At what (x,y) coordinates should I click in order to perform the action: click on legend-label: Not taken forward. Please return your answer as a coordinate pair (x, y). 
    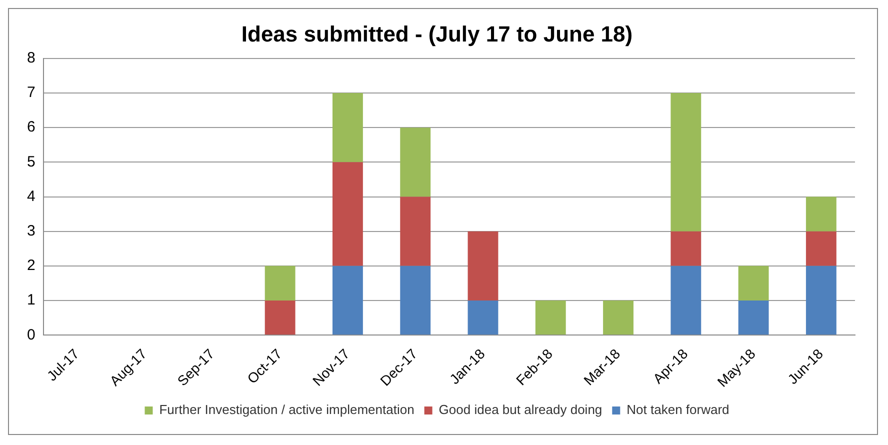
    Looking at the image, I should click on (678, 410).